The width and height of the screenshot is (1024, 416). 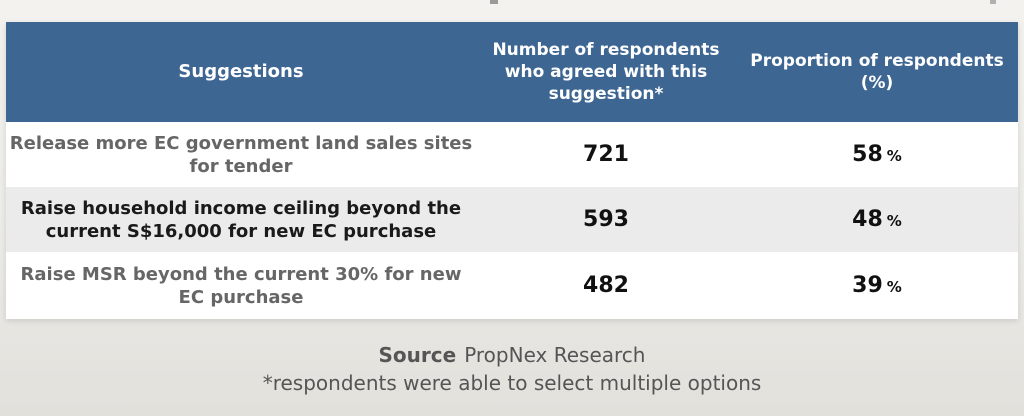 I want to click on header-proportion: Proportion of respondents (%), so click(x=877, y=72).